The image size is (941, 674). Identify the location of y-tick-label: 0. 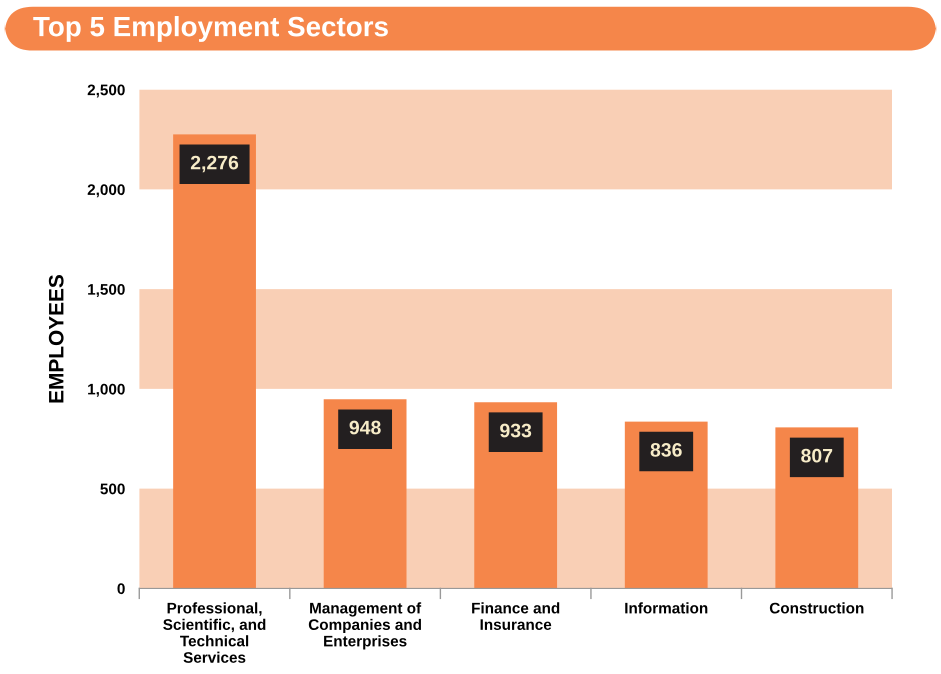
(121, 588).